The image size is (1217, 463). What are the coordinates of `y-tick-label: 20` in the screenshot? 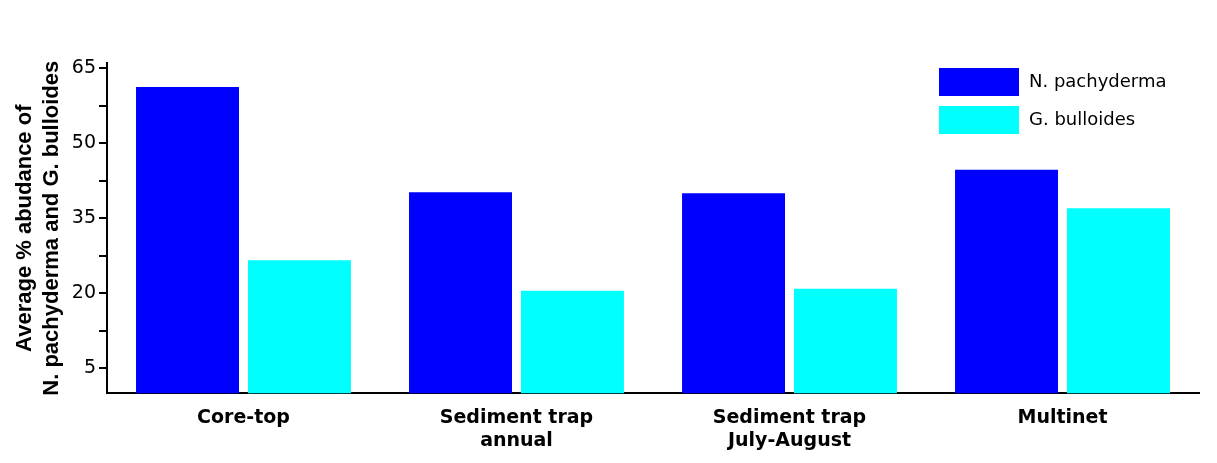 It's located at (83, 291).